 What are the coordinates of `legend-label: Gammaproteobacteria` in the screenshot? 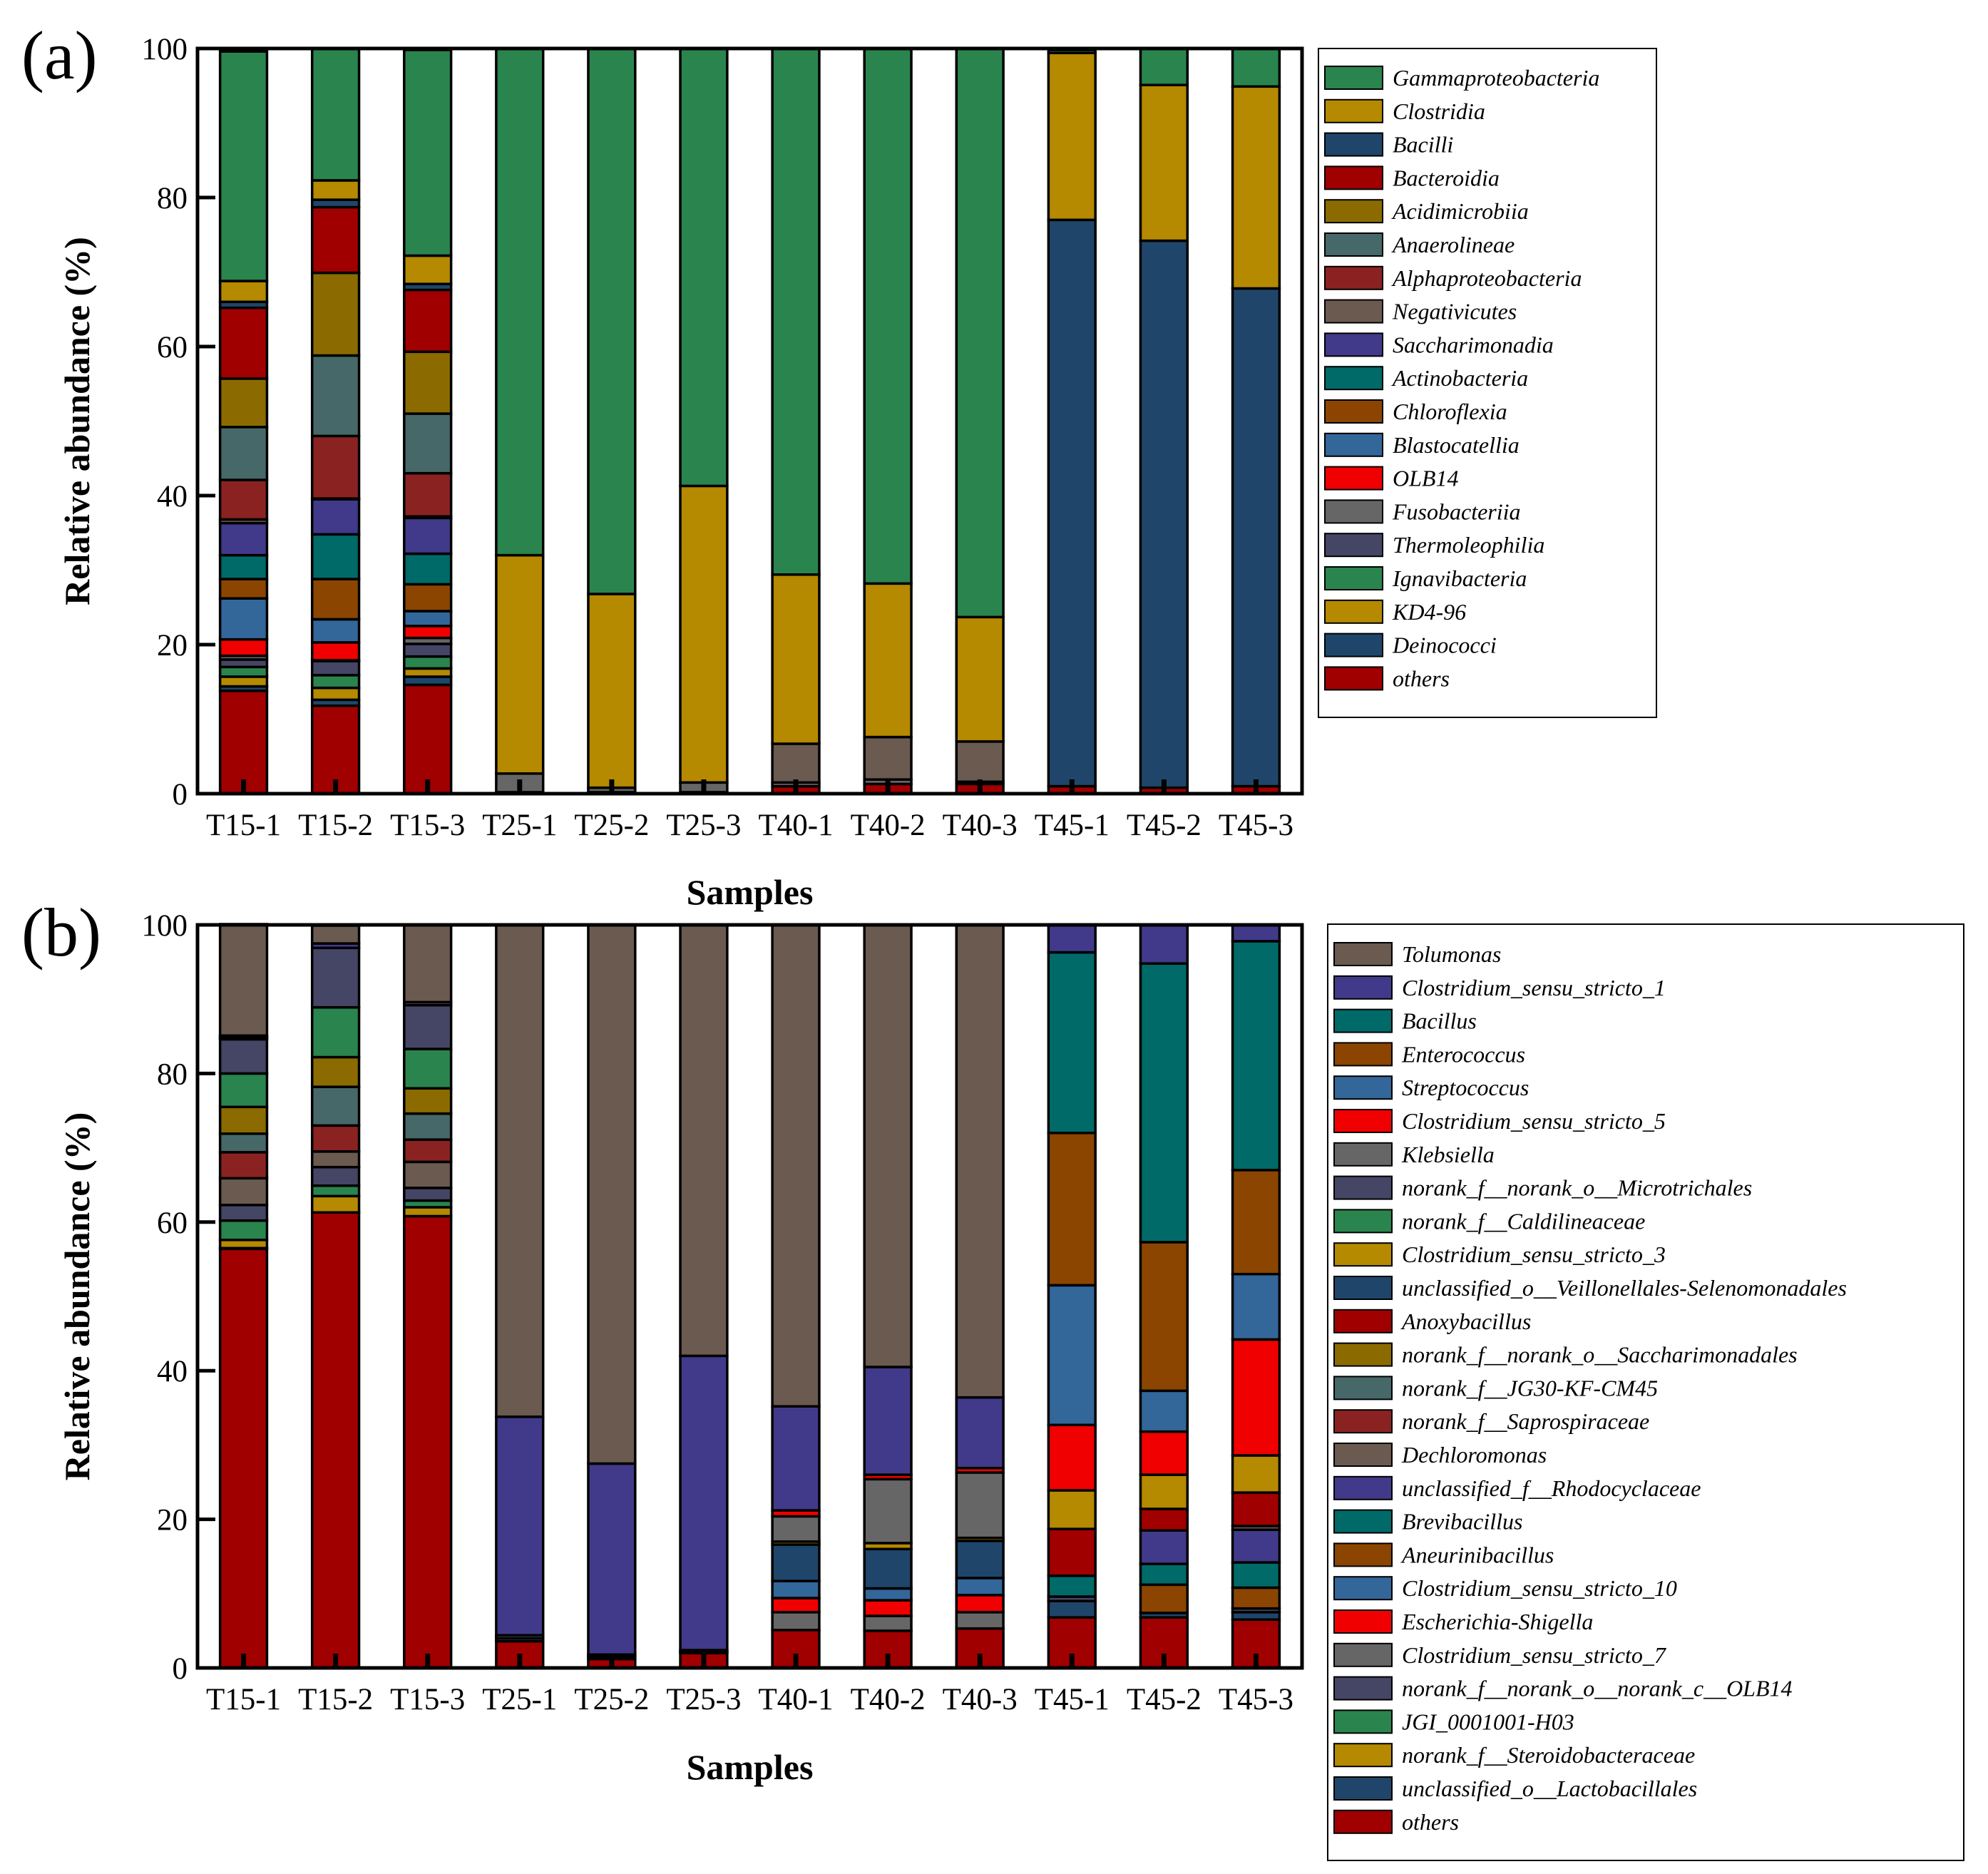 It's located at (1496, 78).